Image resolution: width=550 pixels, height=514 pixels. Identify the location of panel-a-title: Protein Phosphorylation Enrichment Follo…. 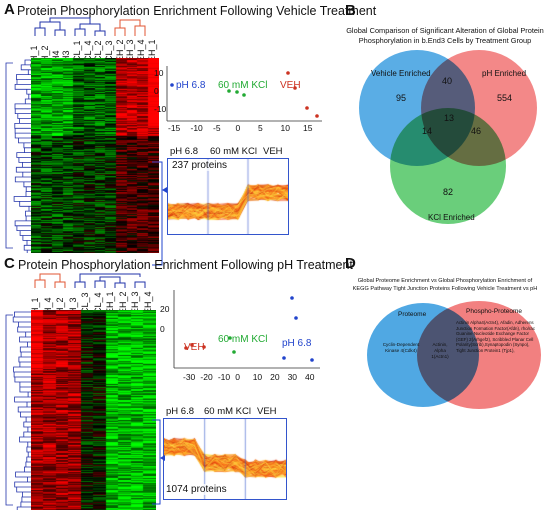
(197, 11).